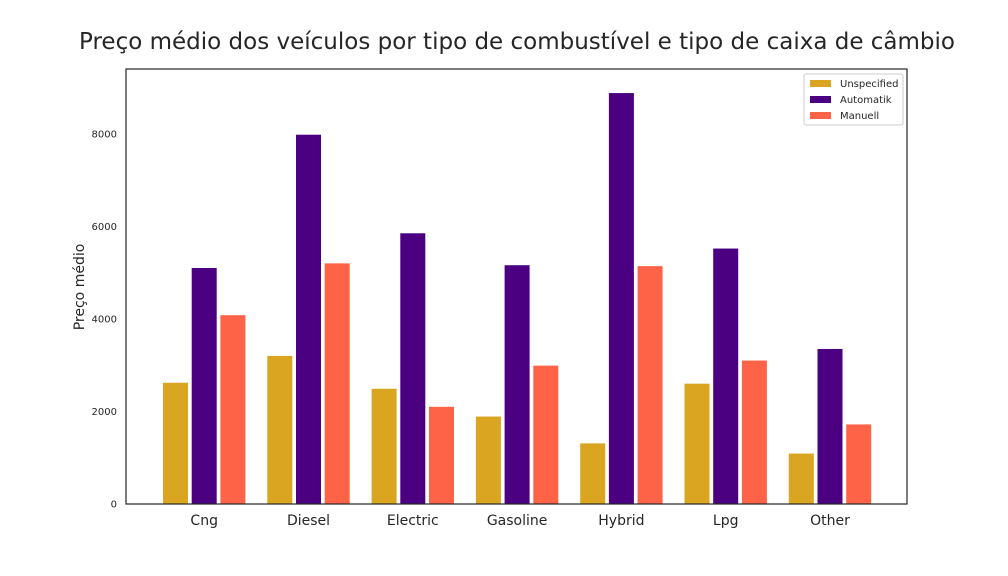  Describe the element at coordinates (859, 464) in the screenshot. I see `bar-manuell-other` at that location.